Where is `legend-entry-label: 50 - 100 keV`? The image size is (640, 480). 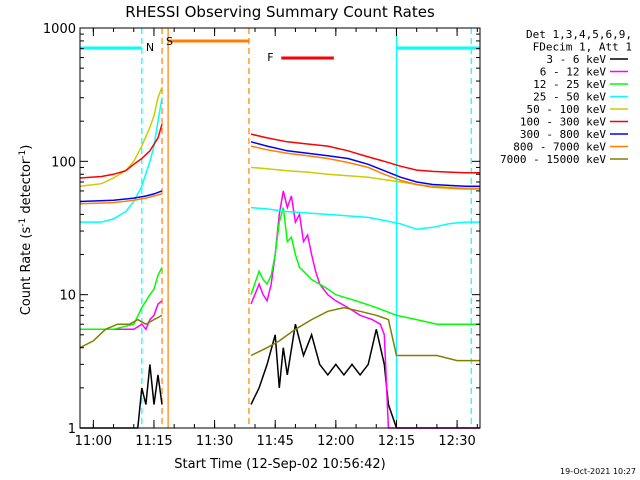
legend-entry-label: 50 - 100 keV is located at coordinates (567, 109).